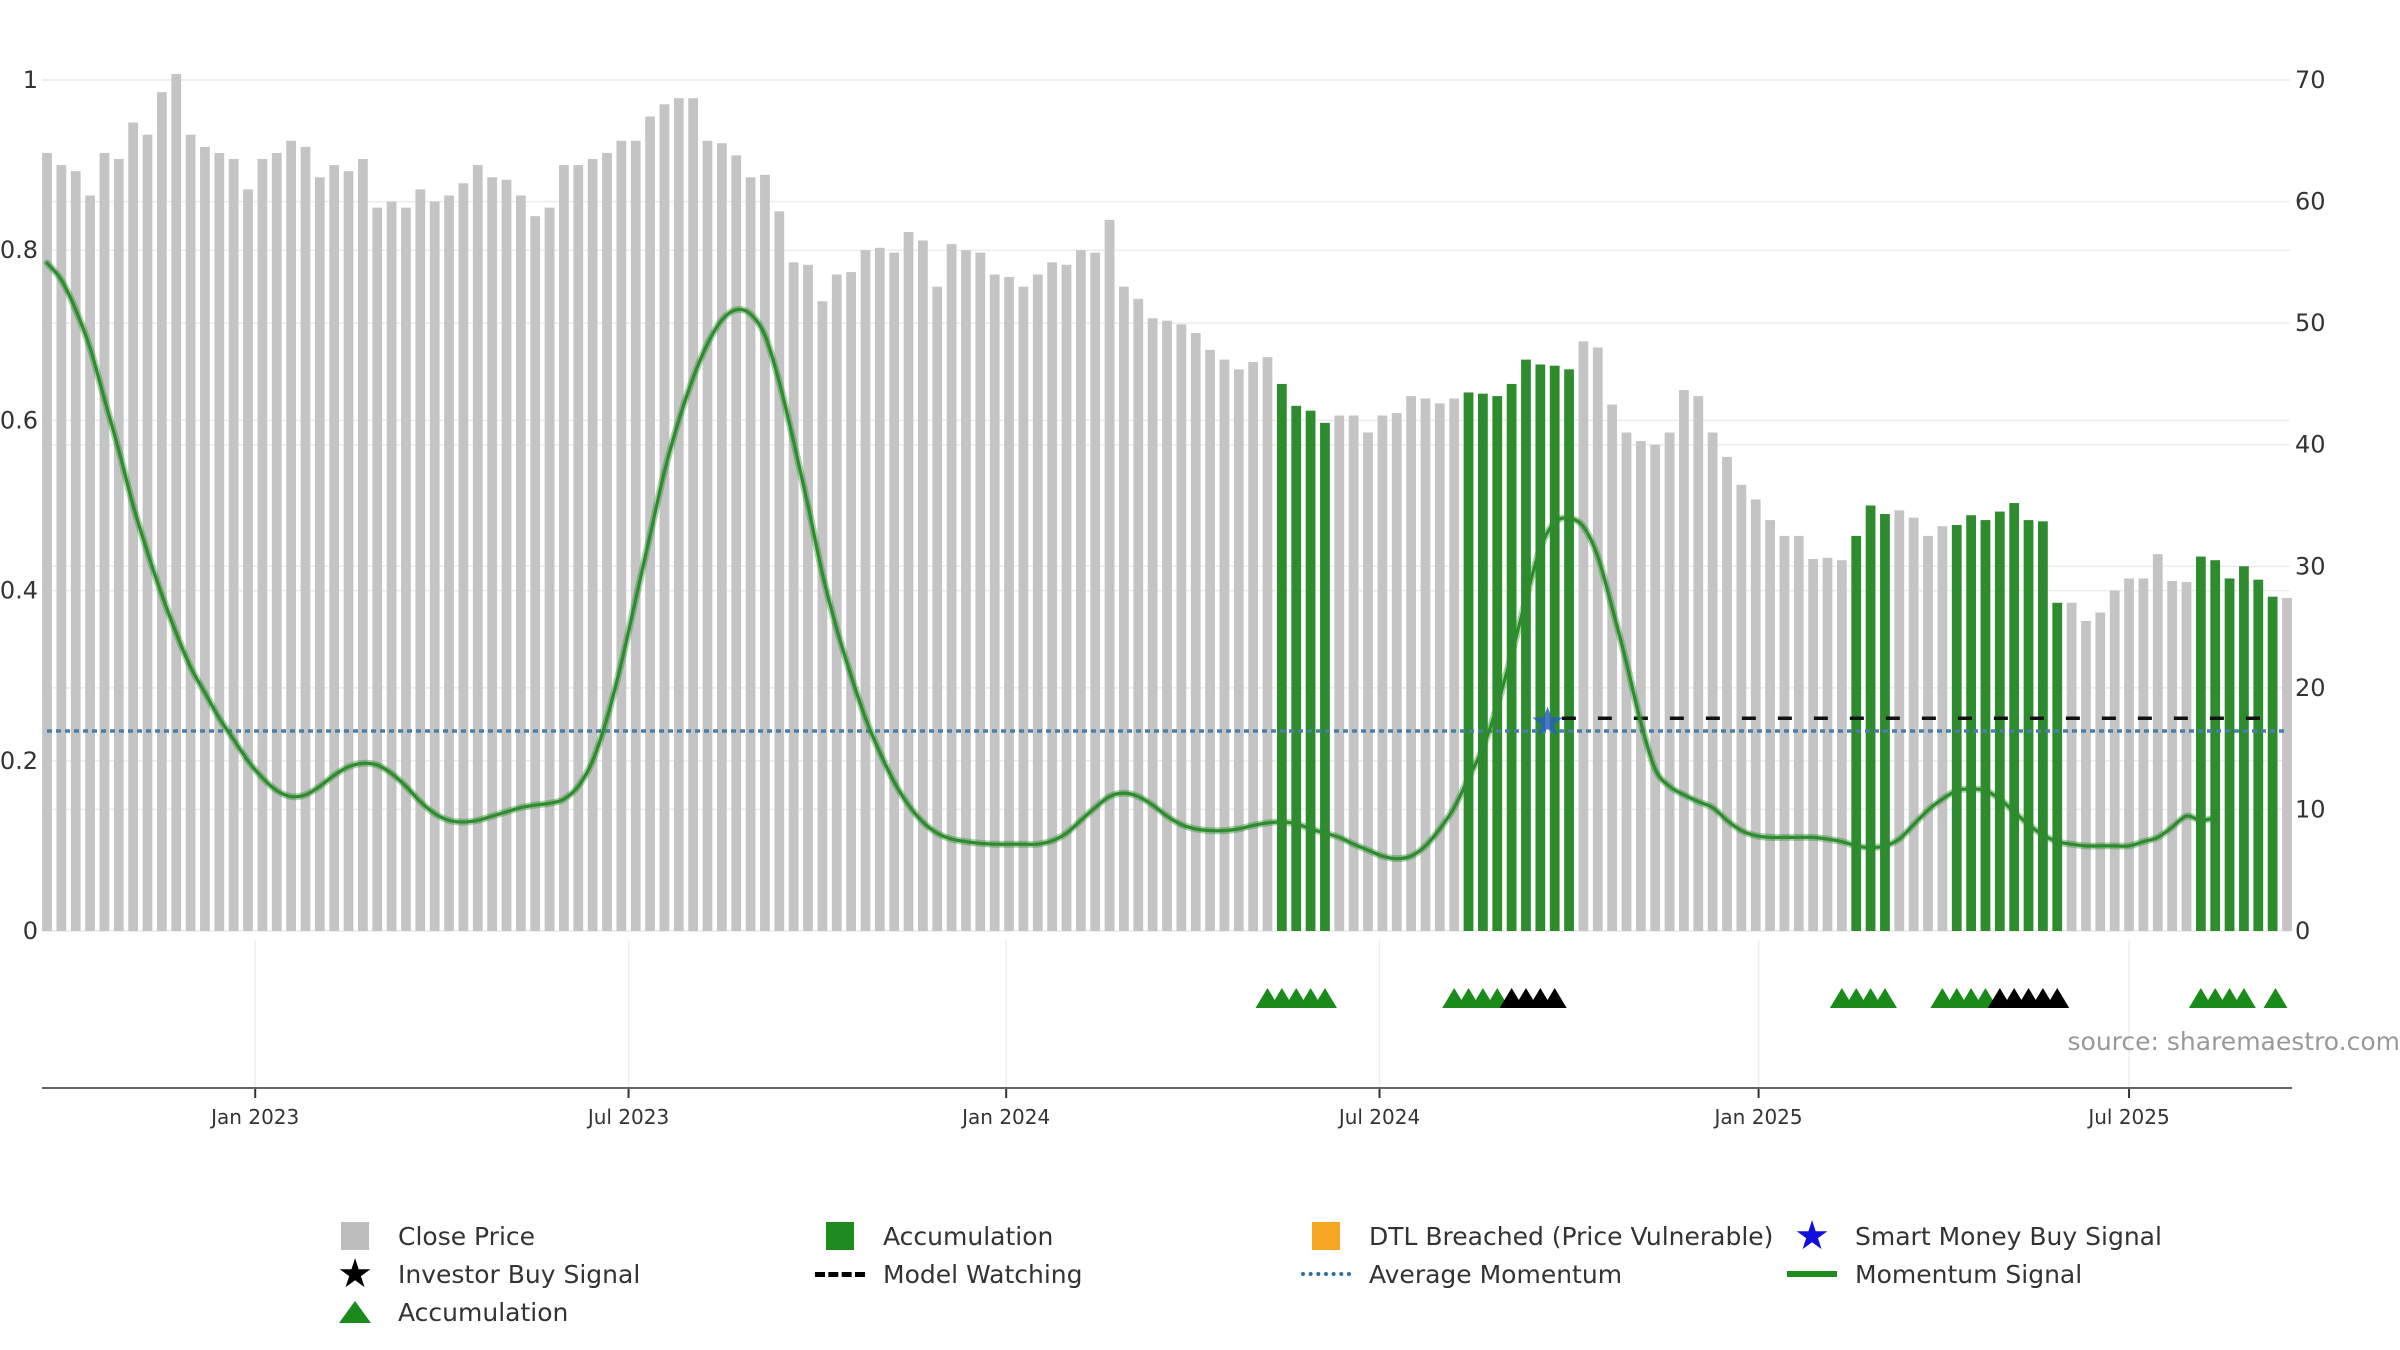 The height and width of the screenshot is (1350, 2400). I want to click on legend-label: Investor Buy Signal, so click(519, 1274).